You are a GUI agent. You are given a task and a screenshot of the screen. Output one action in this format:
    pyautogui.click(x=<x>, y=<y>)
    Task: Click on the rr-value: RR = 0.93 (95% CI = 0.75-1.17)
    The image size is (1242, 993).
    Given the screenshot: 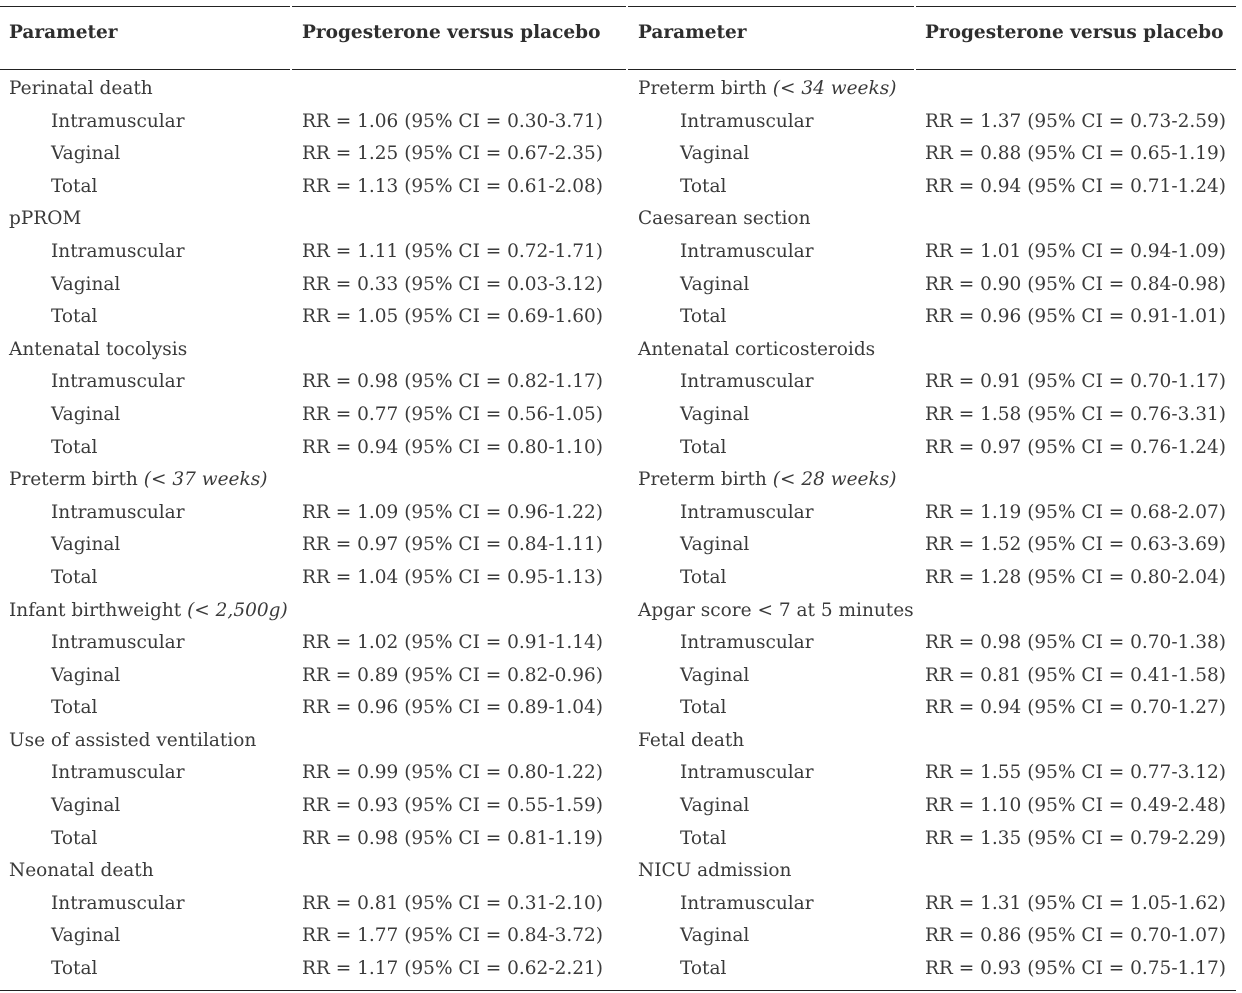 What is the action you would take?
    pyautogui.click(x=1075, y=968)
    